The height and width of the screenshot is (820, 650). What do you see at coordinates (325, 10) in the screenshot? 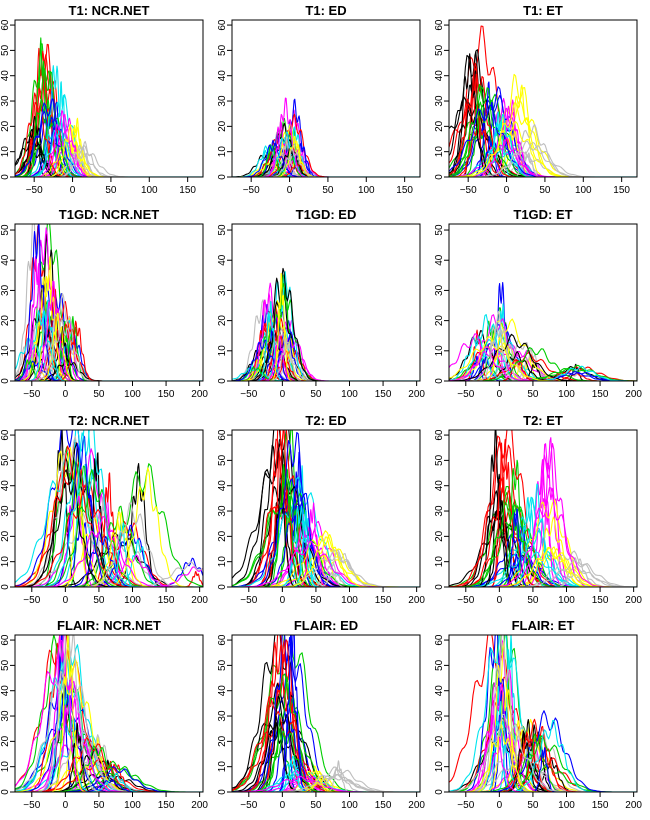
I see `panel-title: T1: ED` at bounding box center [325, 10].